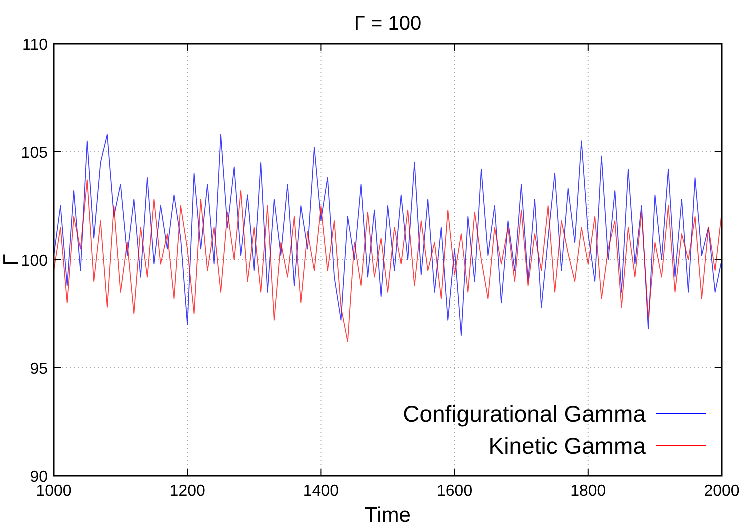  Describe the element at coordinates (39, 369) in the screenshot. I see `y-tick-label: 95` at that location.